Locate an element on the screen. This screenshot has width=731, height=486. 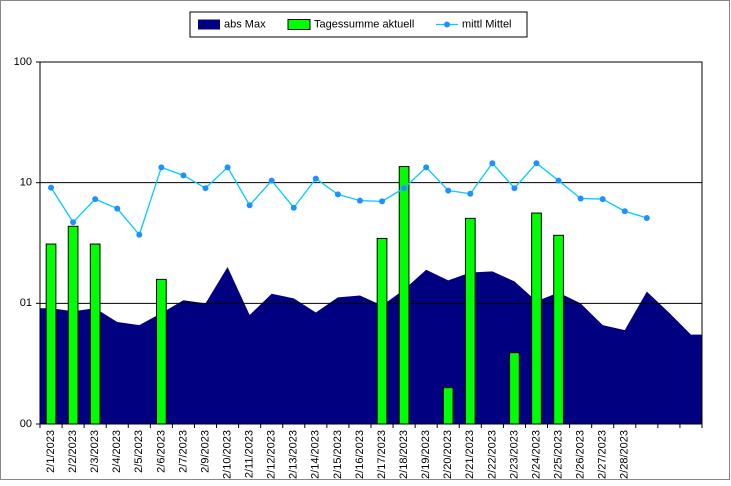
x-tick-label: 2/12/2023 is located at coordinates (272, 454).